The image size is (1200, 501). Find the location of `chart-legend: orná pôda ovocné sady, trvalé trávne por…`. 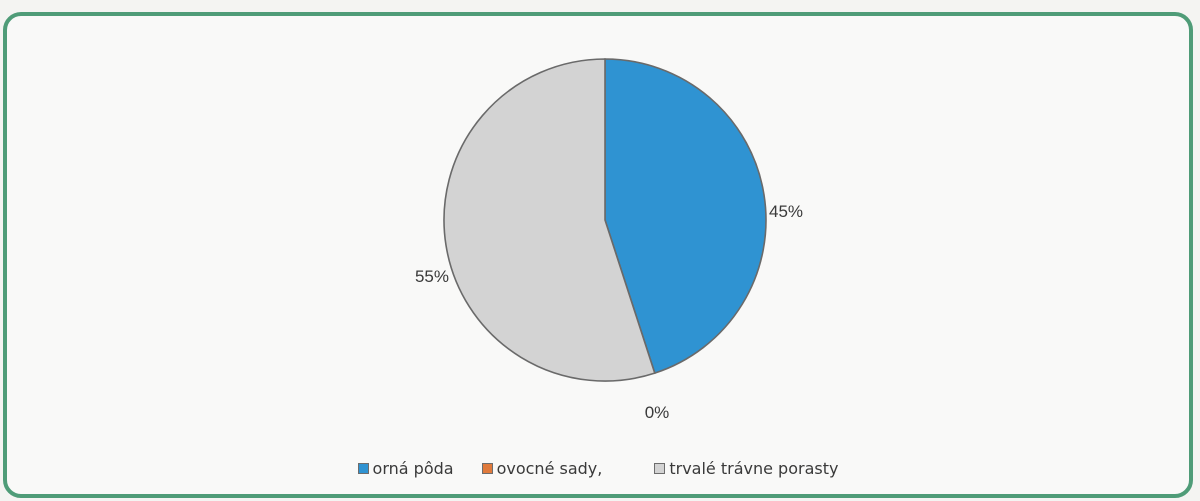

chart-legend: orná pôda ovocné sady, trvalé trávne por… is located at coordinates (598, 468).